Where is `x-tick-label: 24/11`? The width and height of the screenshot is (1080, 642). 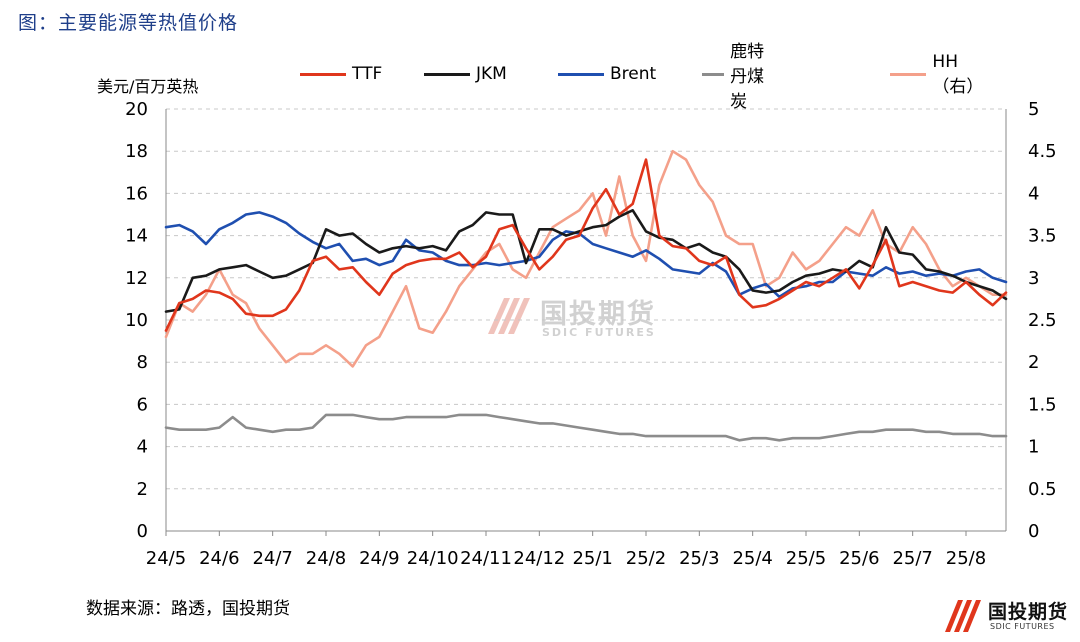
x-tick-label: 24/11 is located at coordinates (486, 558).